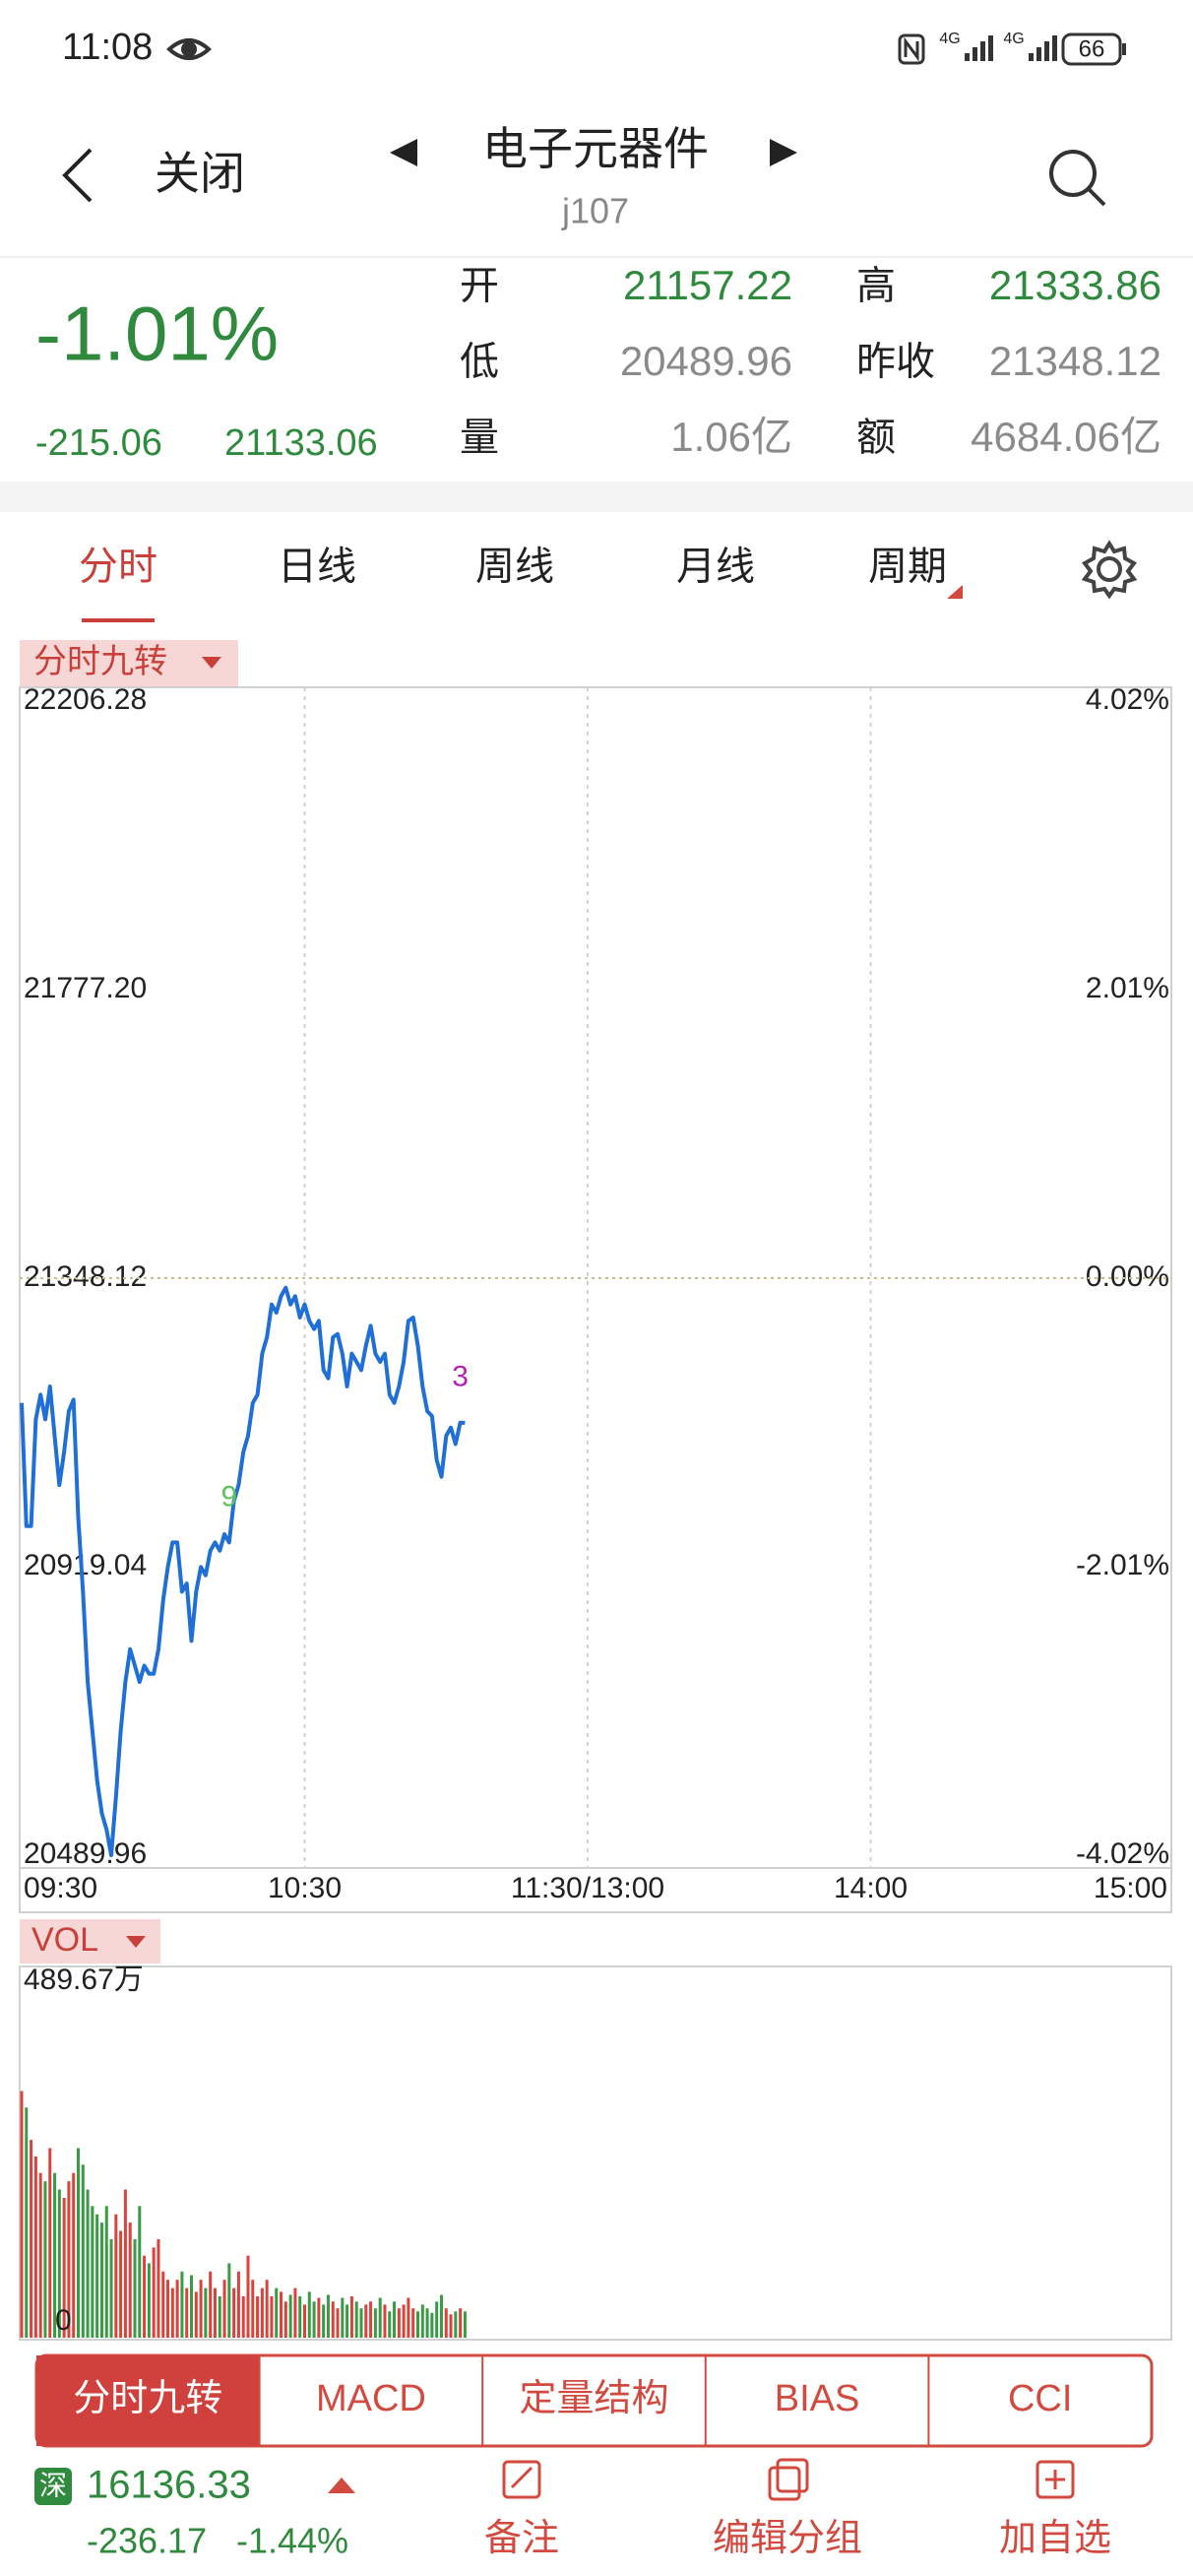 Image resolution: width=1193 pixels, height=2576 pixels. What do you see at coordinates (1122, 1565) in the screenshot?
I see `y2-tick-label: -2.01%` at bounding box center [1122, 1565].